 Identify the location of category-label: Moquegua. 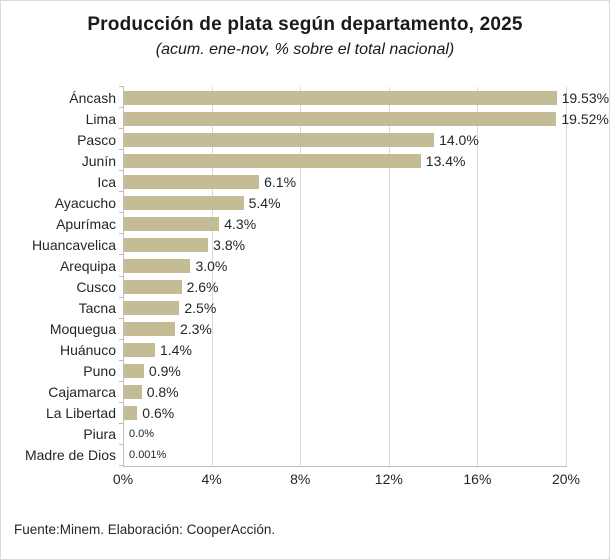
(82, 329).